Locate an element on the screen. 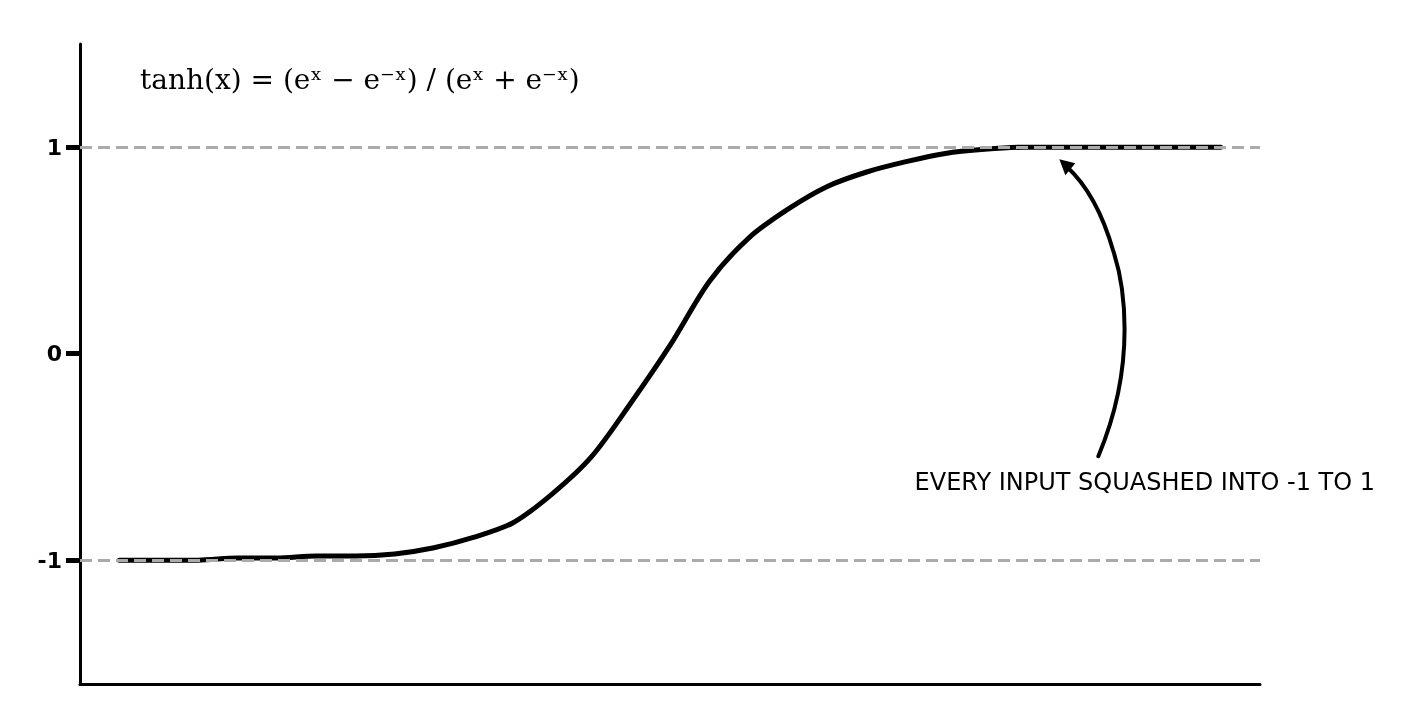 This screenshot has height=710, width=1420. annotation: EVERY INPUT SQUASHED INTO -1 TO 1 is located at coordinates (1144, 482).